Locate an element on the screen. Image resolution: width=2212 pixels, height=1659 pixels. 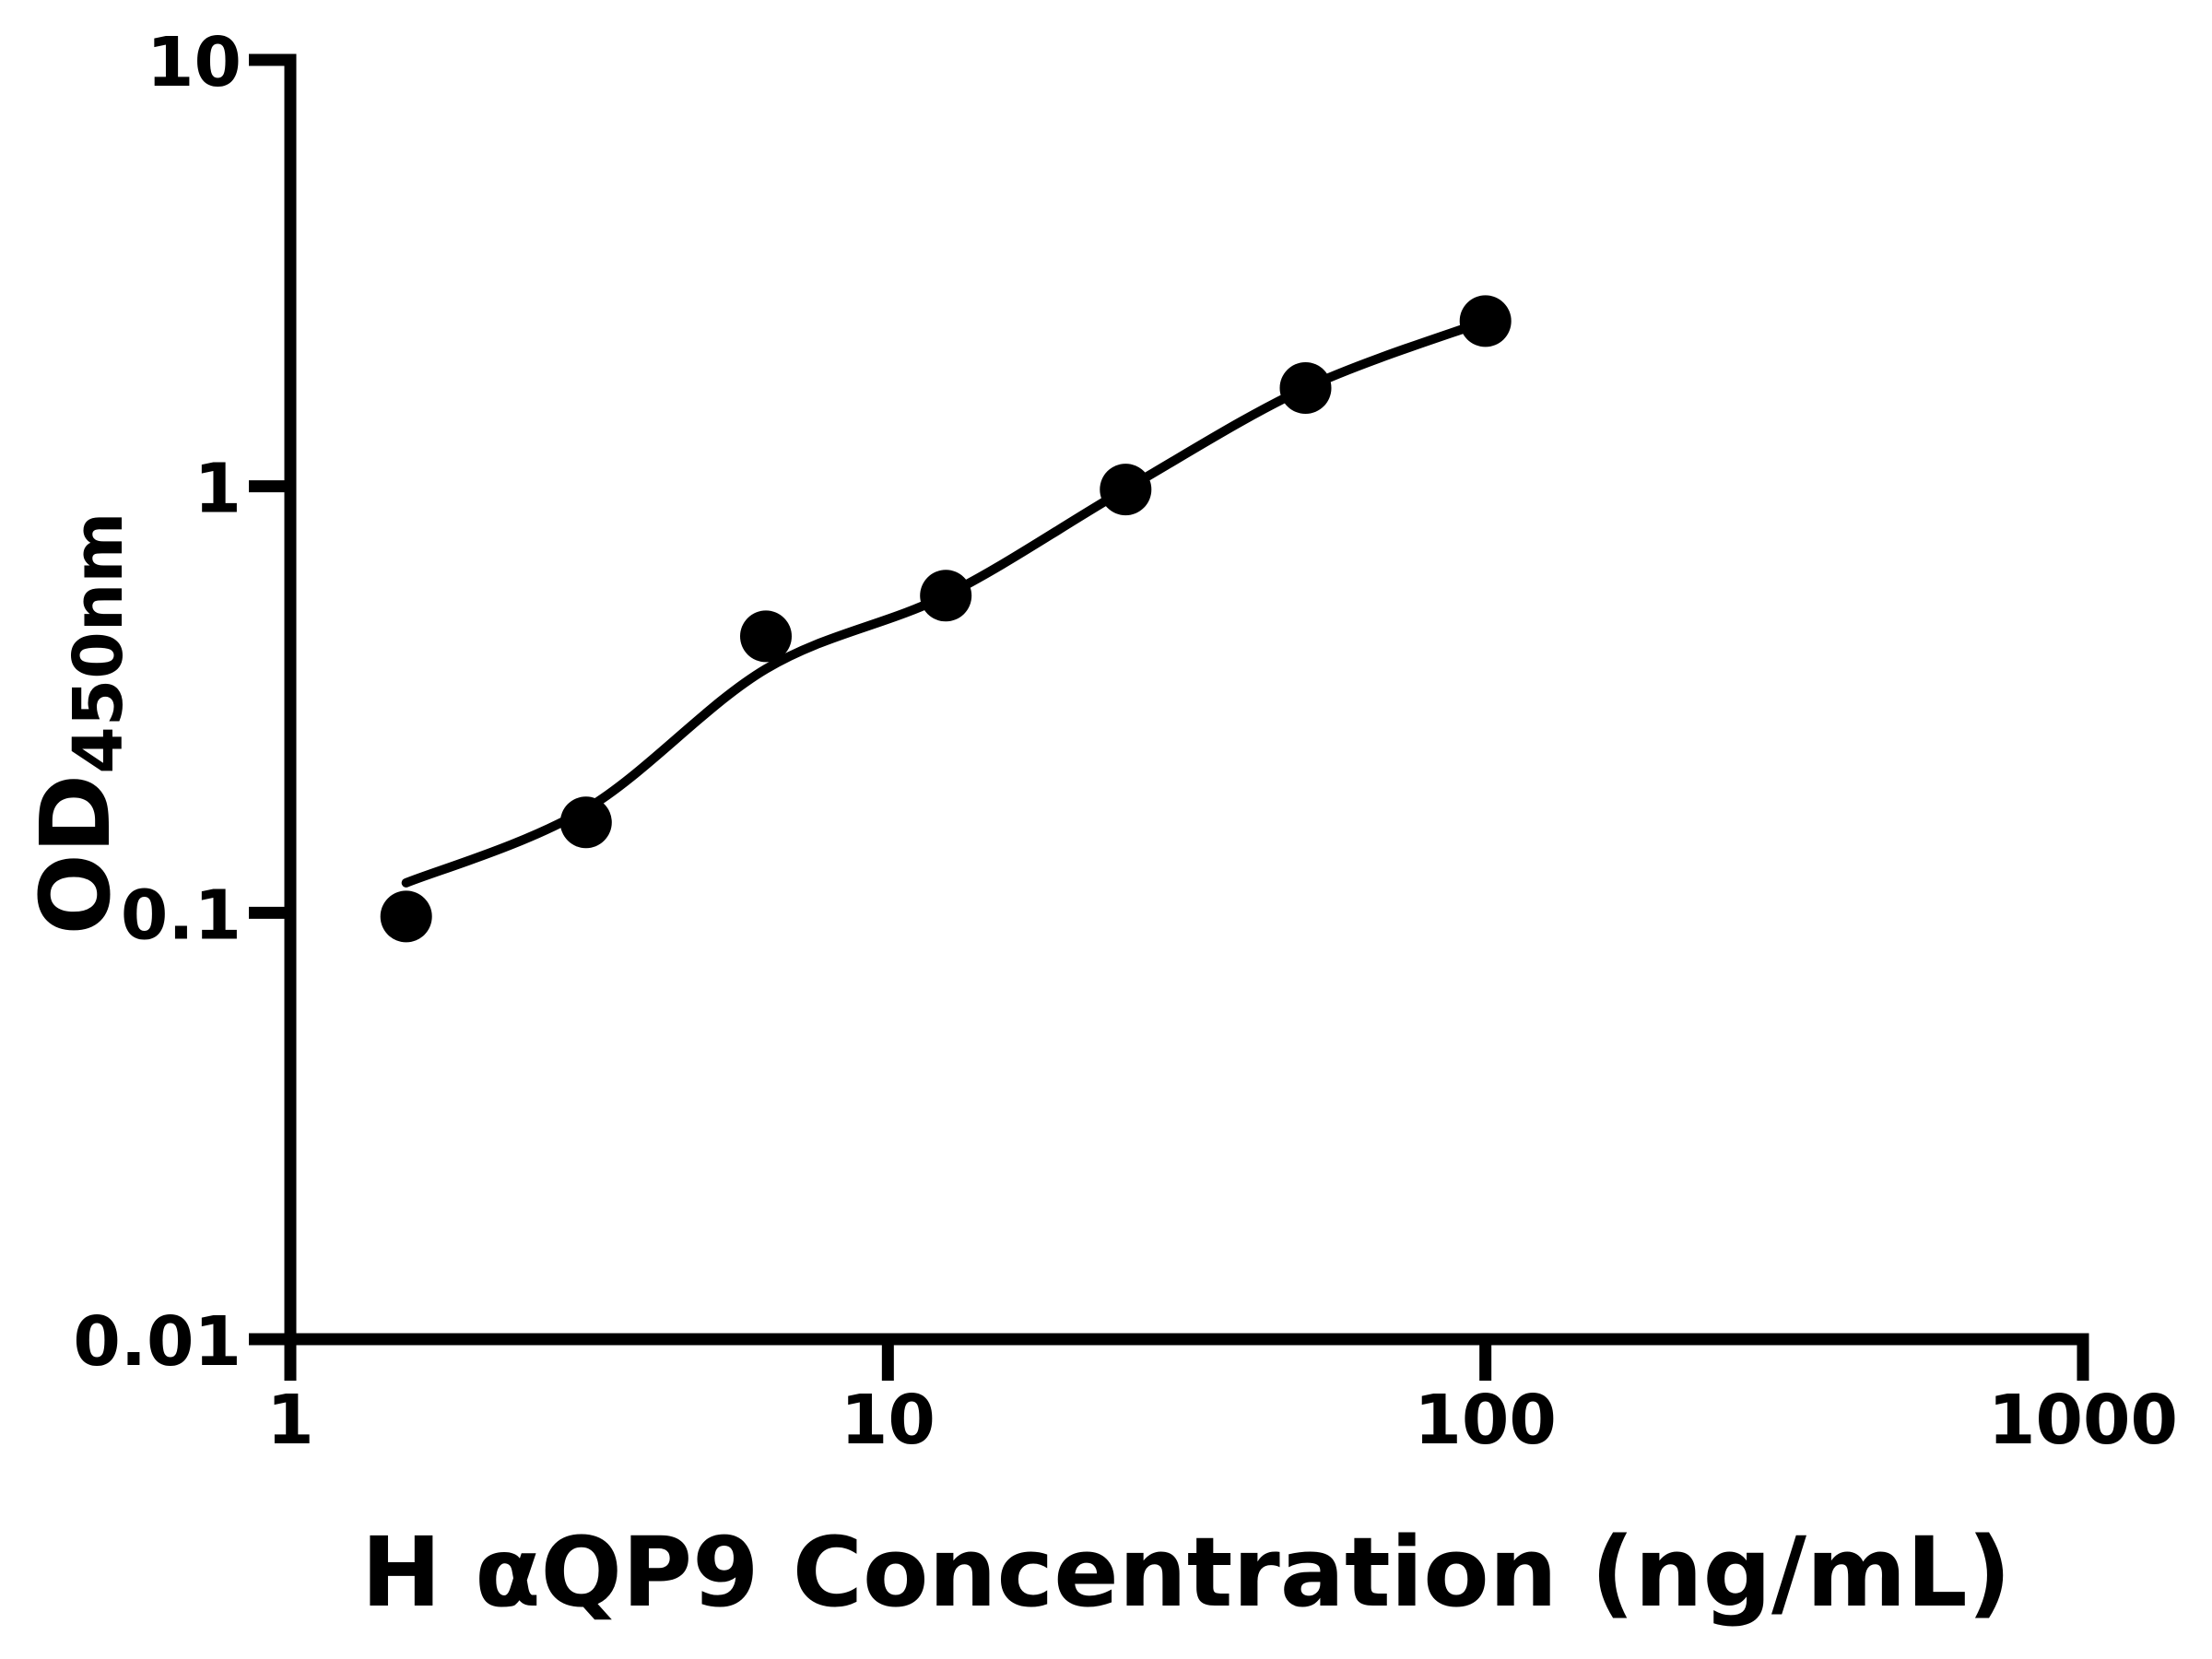
y-tick-label: 0.01 is located at coordinates (157, 1342).